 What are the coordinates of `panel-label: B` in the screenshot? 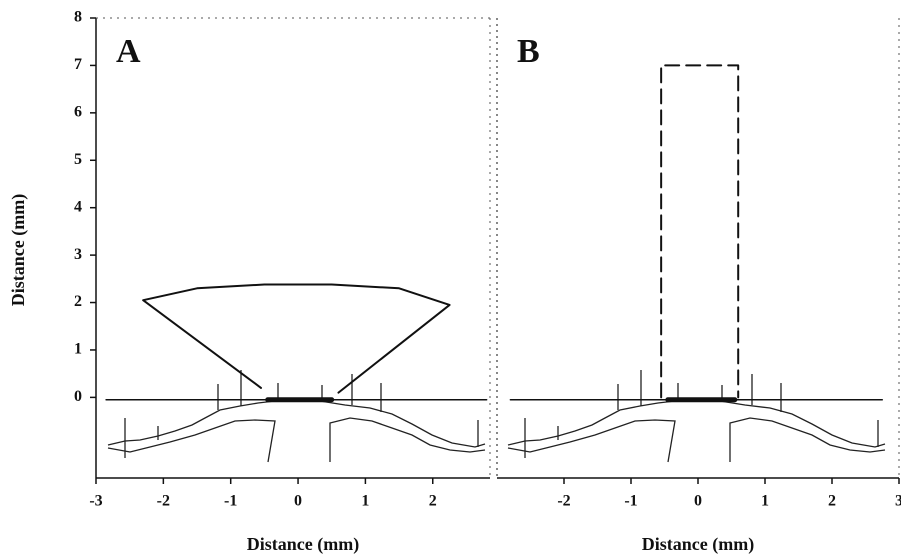 It's located at (528, 51).